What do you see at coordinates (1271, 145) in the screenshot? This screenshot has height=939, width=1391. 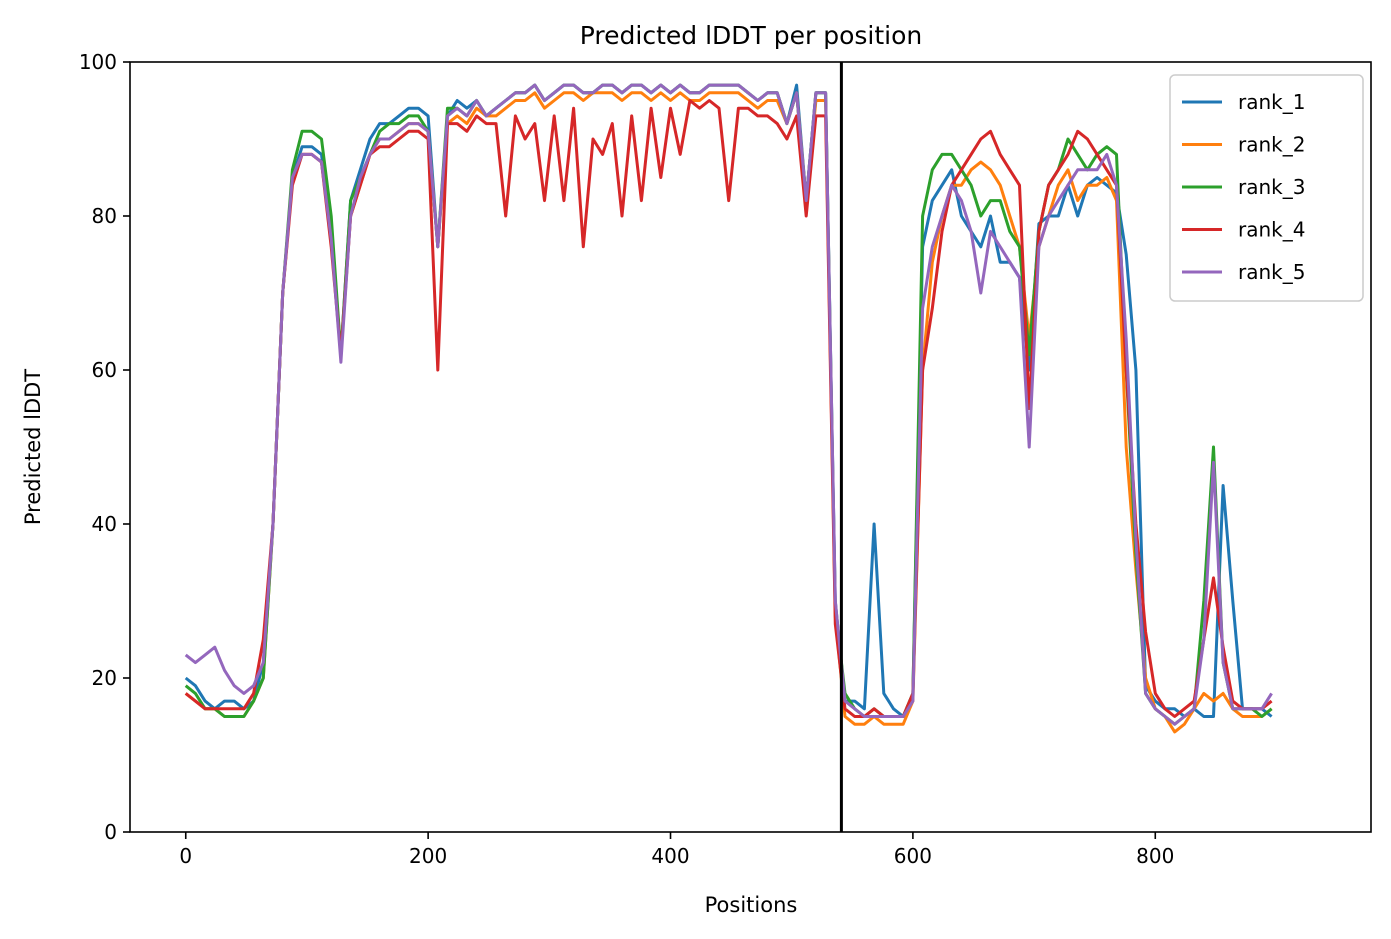 I see `legend-label-rank_2: rank_2` at bounding box center [1271, 145].